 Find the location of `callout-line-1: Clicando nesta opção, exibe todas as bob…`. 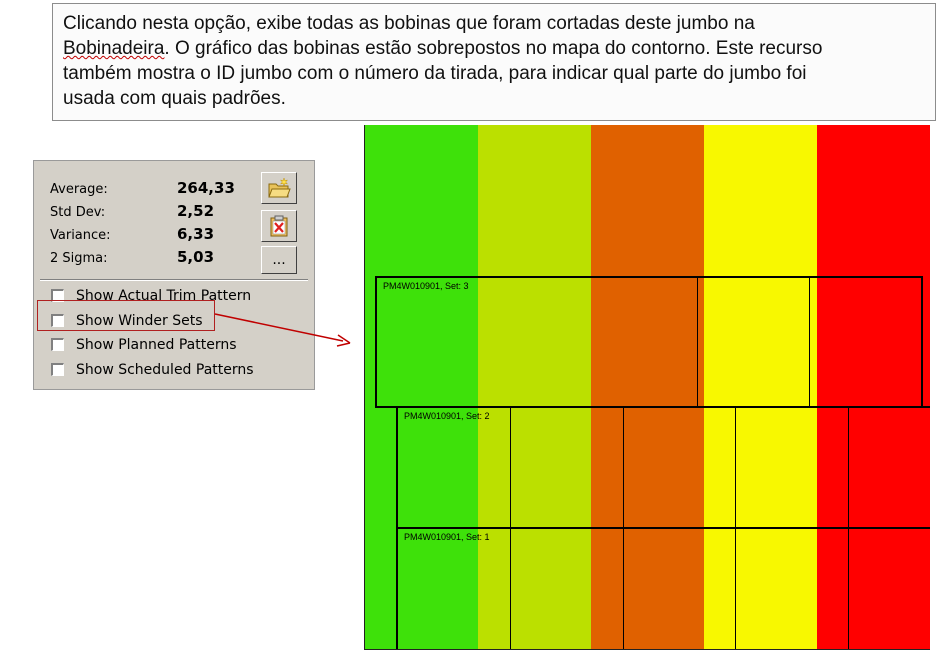

callout-line-1: Clicando nesta opção, exibe todas as bob… is located at coordinates (409, 23).